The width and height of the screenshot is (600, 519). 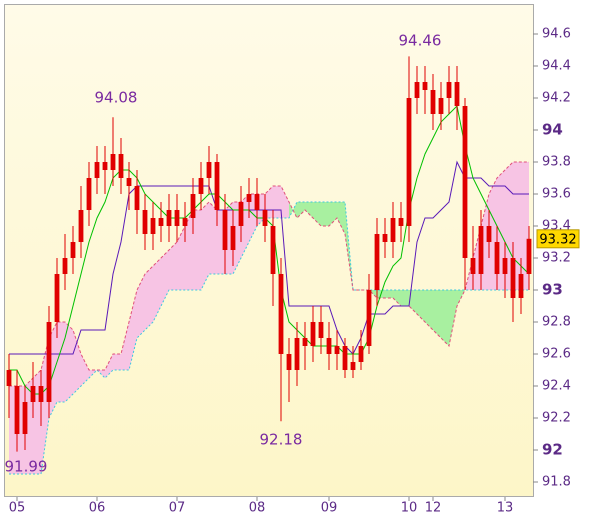 What do you see at coordinates (556, 386) in the screenshot?
I see `y-tick-label: 92.4` at bounding box center [556, 386].